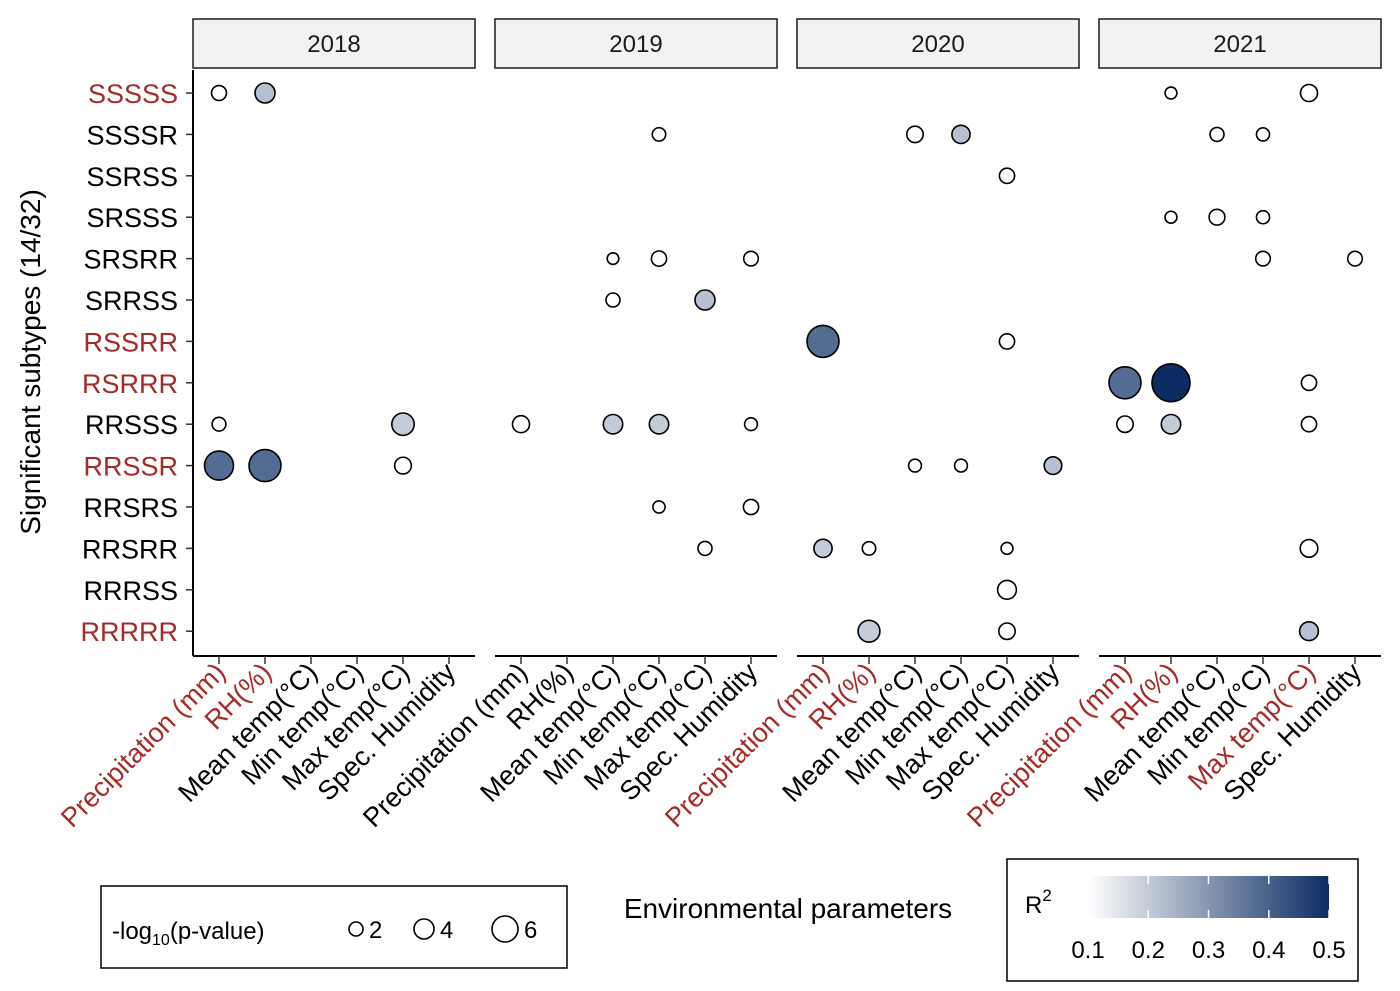  What do you see at coordinates (705, 548) in the screenshot?
I see `data-point-2019-rrsrr-max-temp-c` at bounding box center [705, 548].